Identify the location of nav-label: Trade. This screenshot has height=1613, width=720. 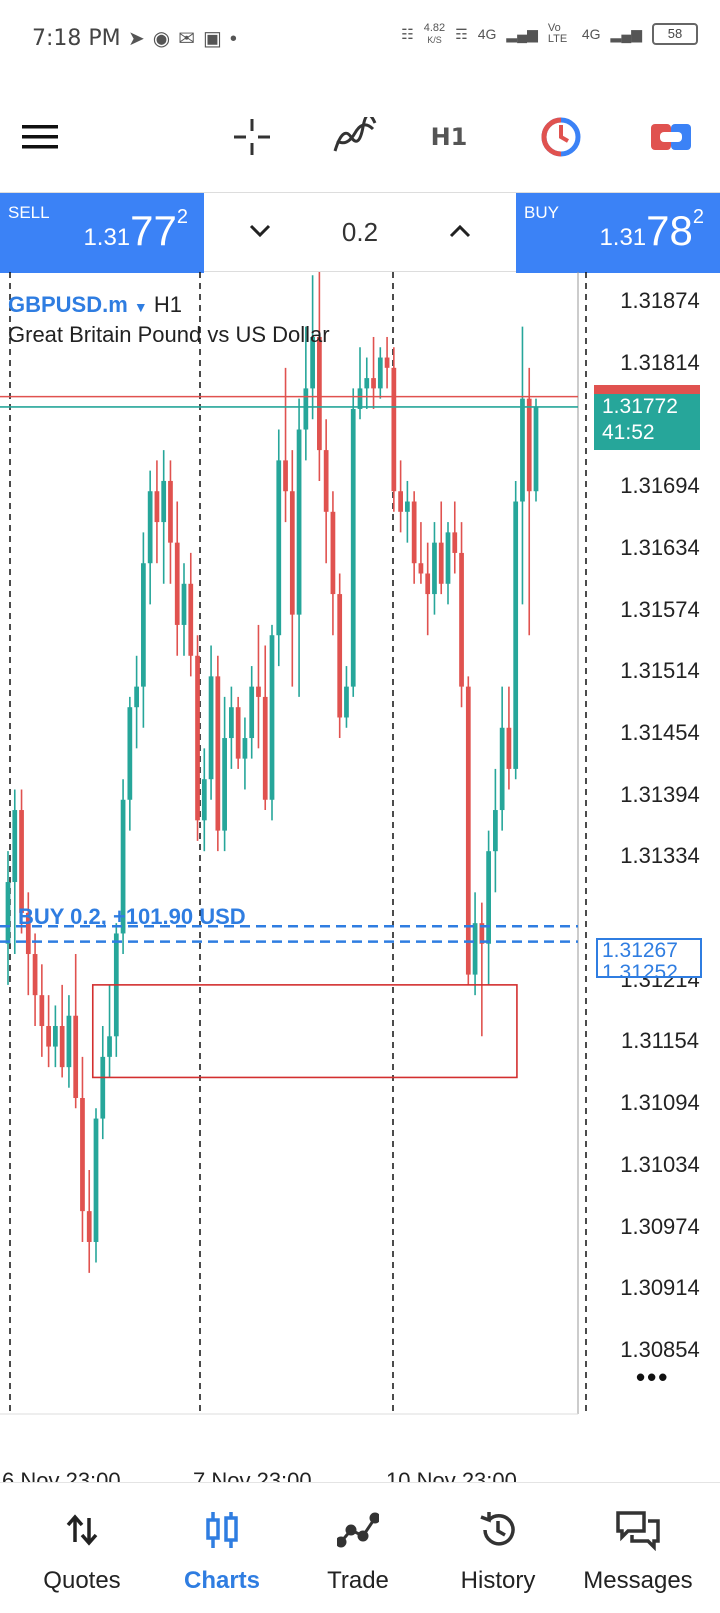
(358, 1580).